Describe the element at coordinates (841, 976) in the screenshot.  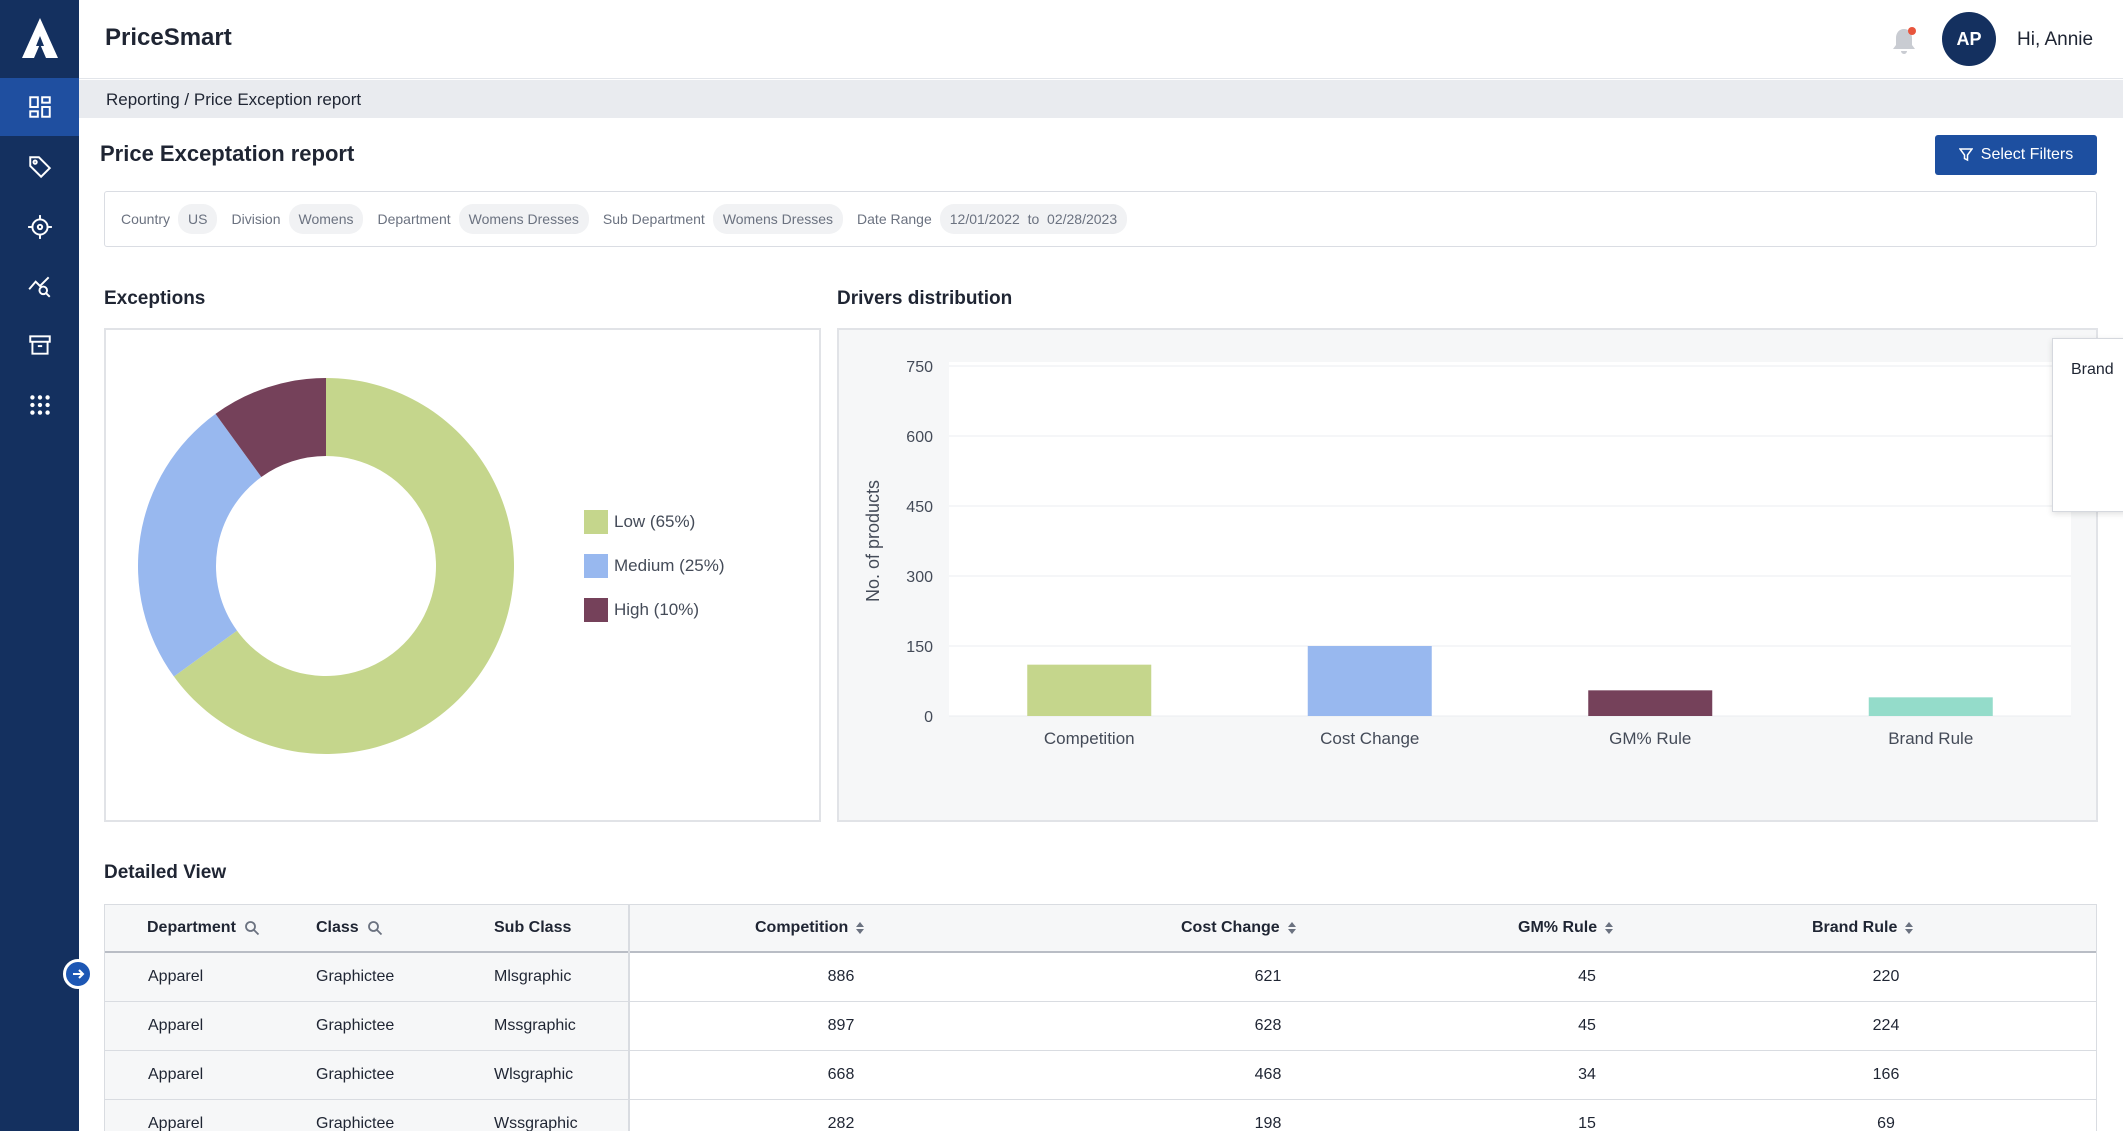
I see `cell-competition: 886` at that location.